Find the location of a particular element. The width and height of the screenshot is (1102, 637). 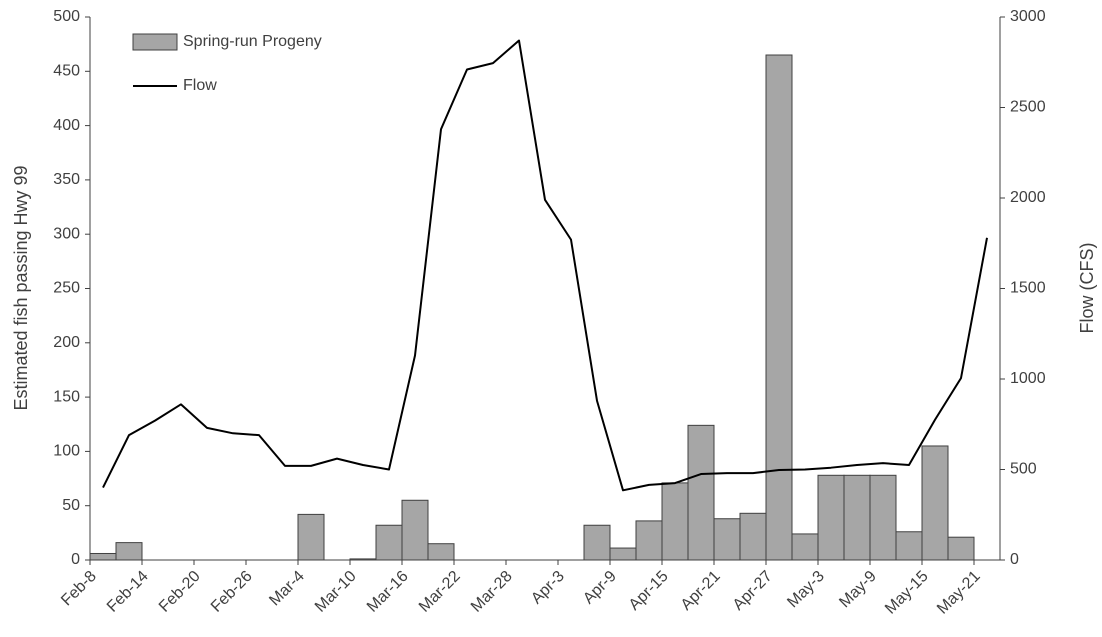

legend-swatch is located at coordinates (155, 42).